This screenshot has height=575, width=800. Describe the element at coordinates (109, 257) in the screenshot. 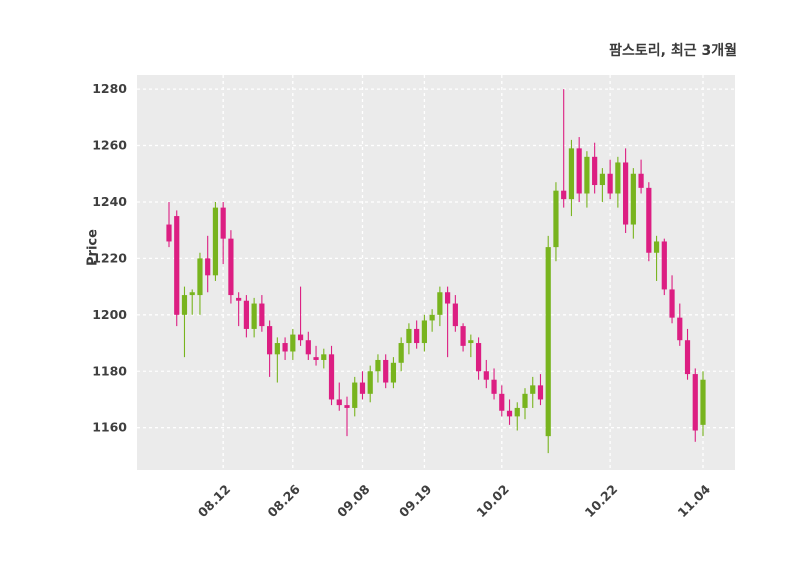

I see `y-tick-label: 1220` at that location.